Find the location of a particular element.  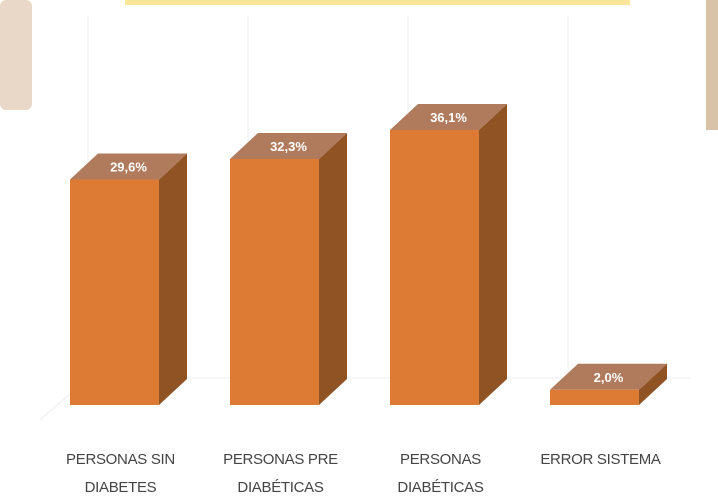

value-label: 36,1% is located at coordinates (448, 117).